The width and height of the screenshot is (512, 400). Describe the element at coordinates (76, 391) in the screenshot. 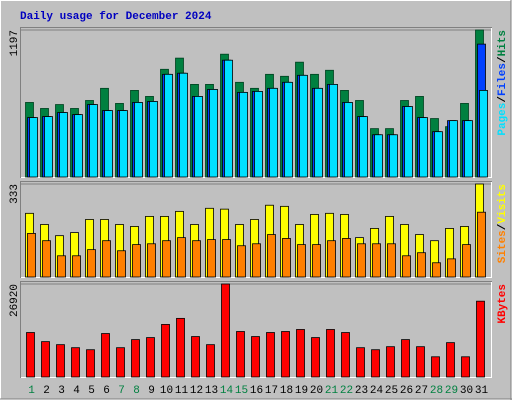

I see `x-tick-label: 4` at that location.